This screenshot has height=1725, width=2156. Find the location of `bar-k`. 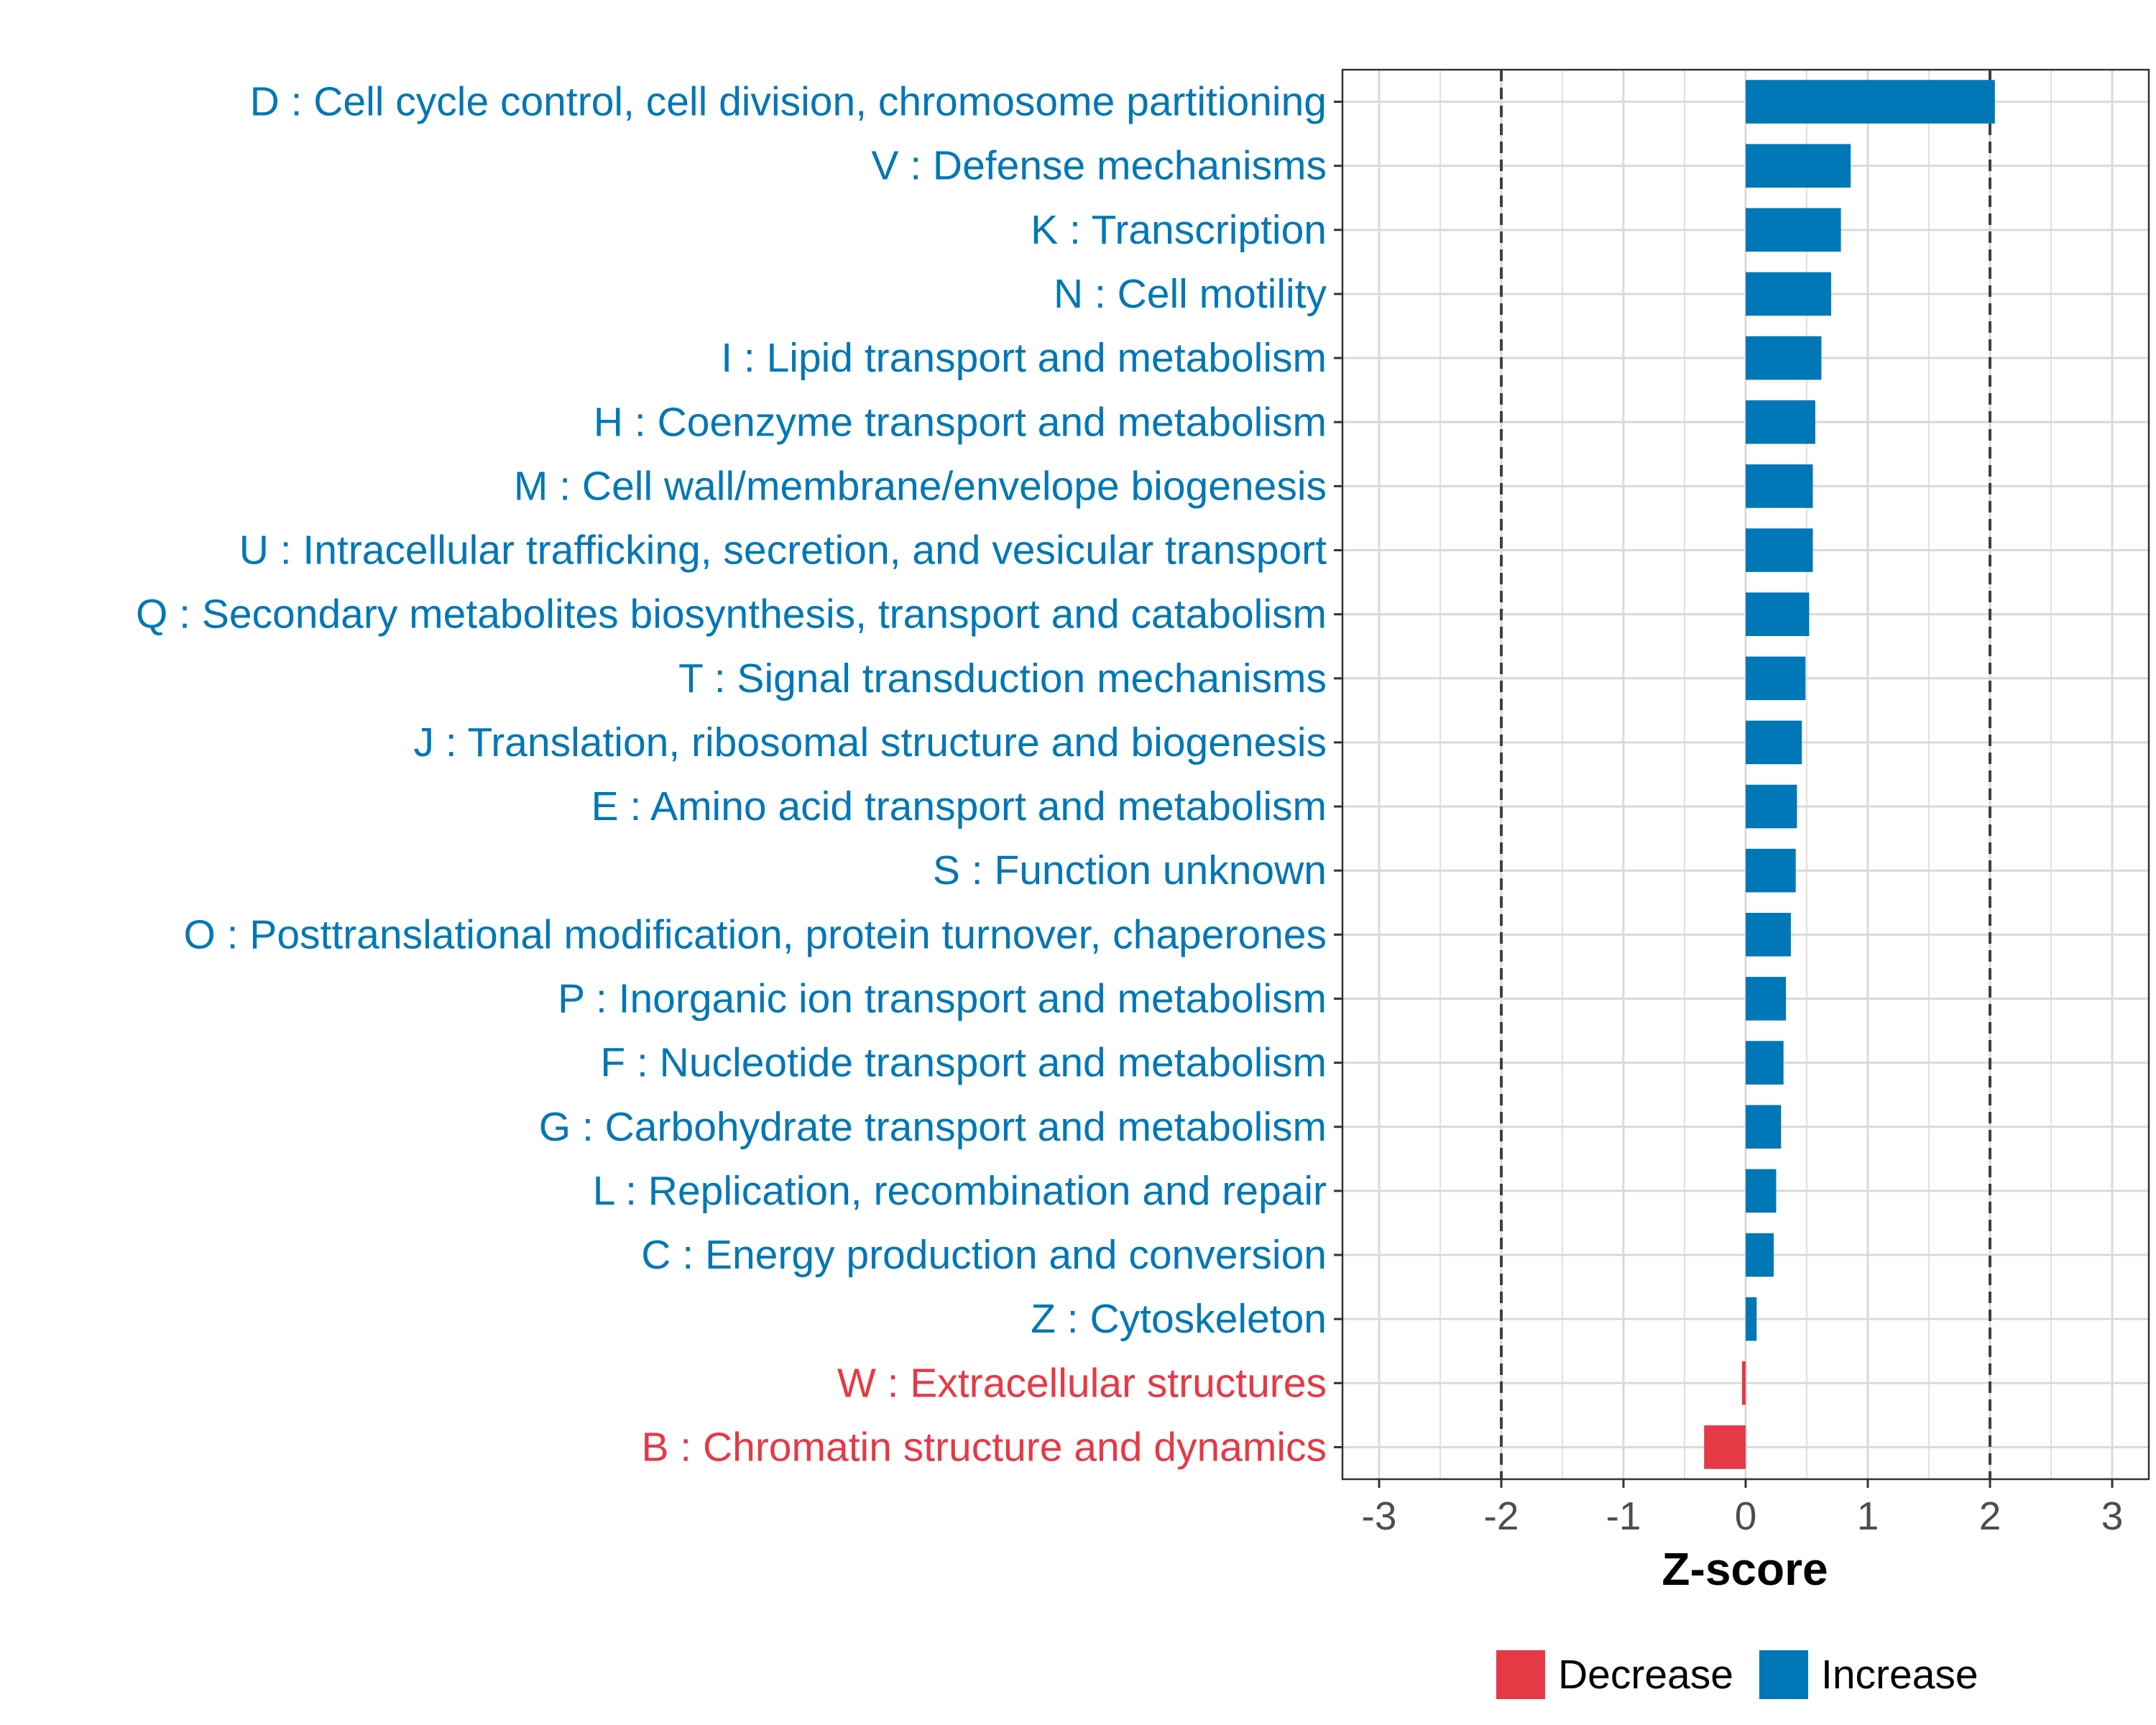

bar-k is located at coordinates (1793, 230).